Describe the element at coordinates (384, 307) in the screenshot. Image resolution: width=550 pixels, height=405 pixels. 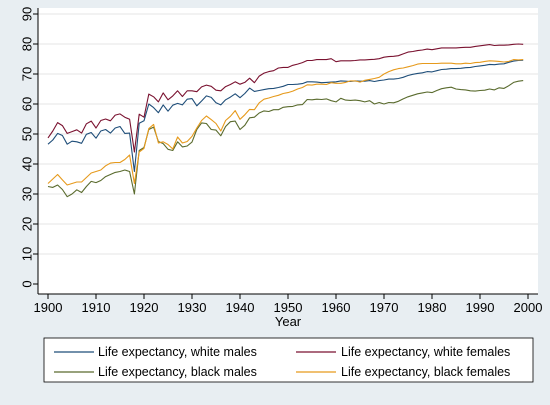
I see `x-tick-label: 1970` at that location.